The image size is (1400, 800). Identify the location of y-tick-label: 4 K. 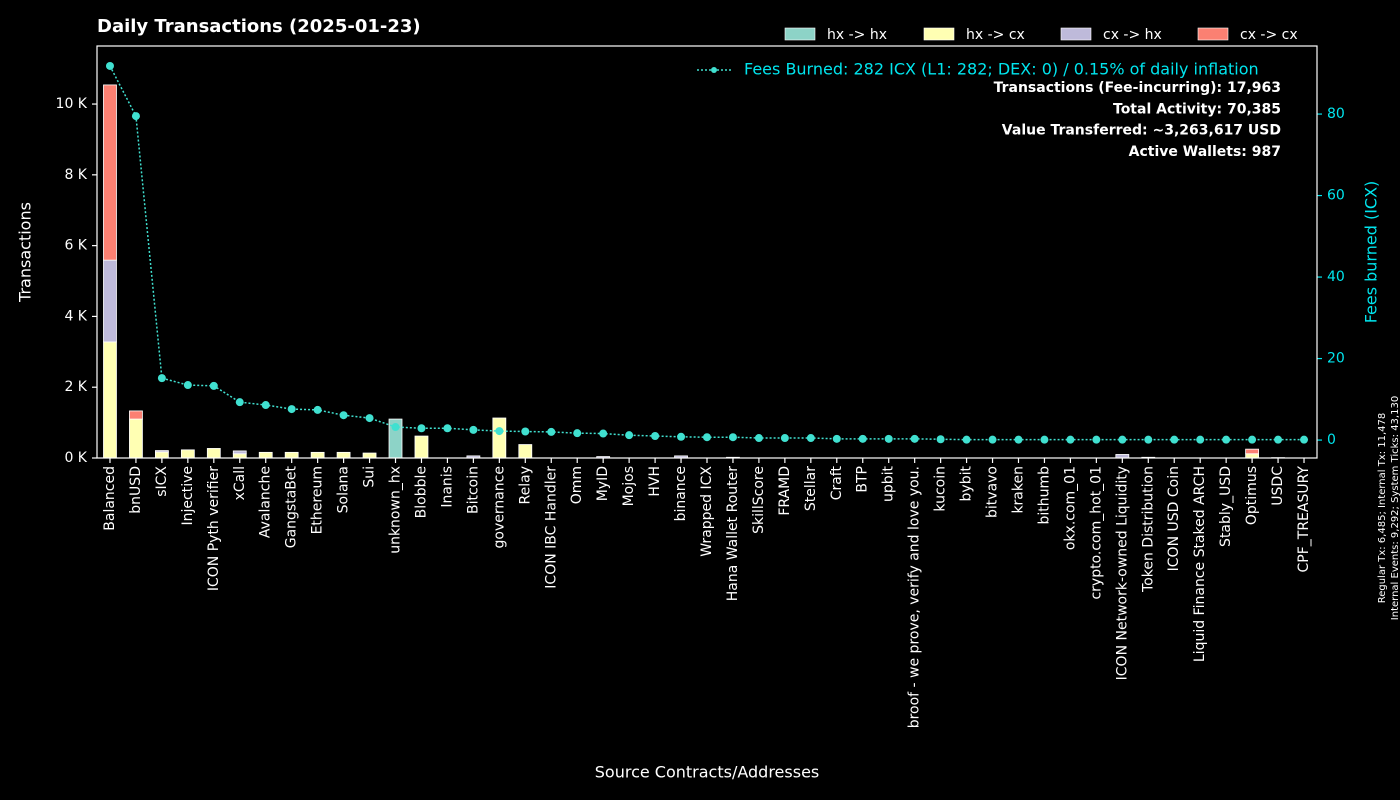
(75, 316).